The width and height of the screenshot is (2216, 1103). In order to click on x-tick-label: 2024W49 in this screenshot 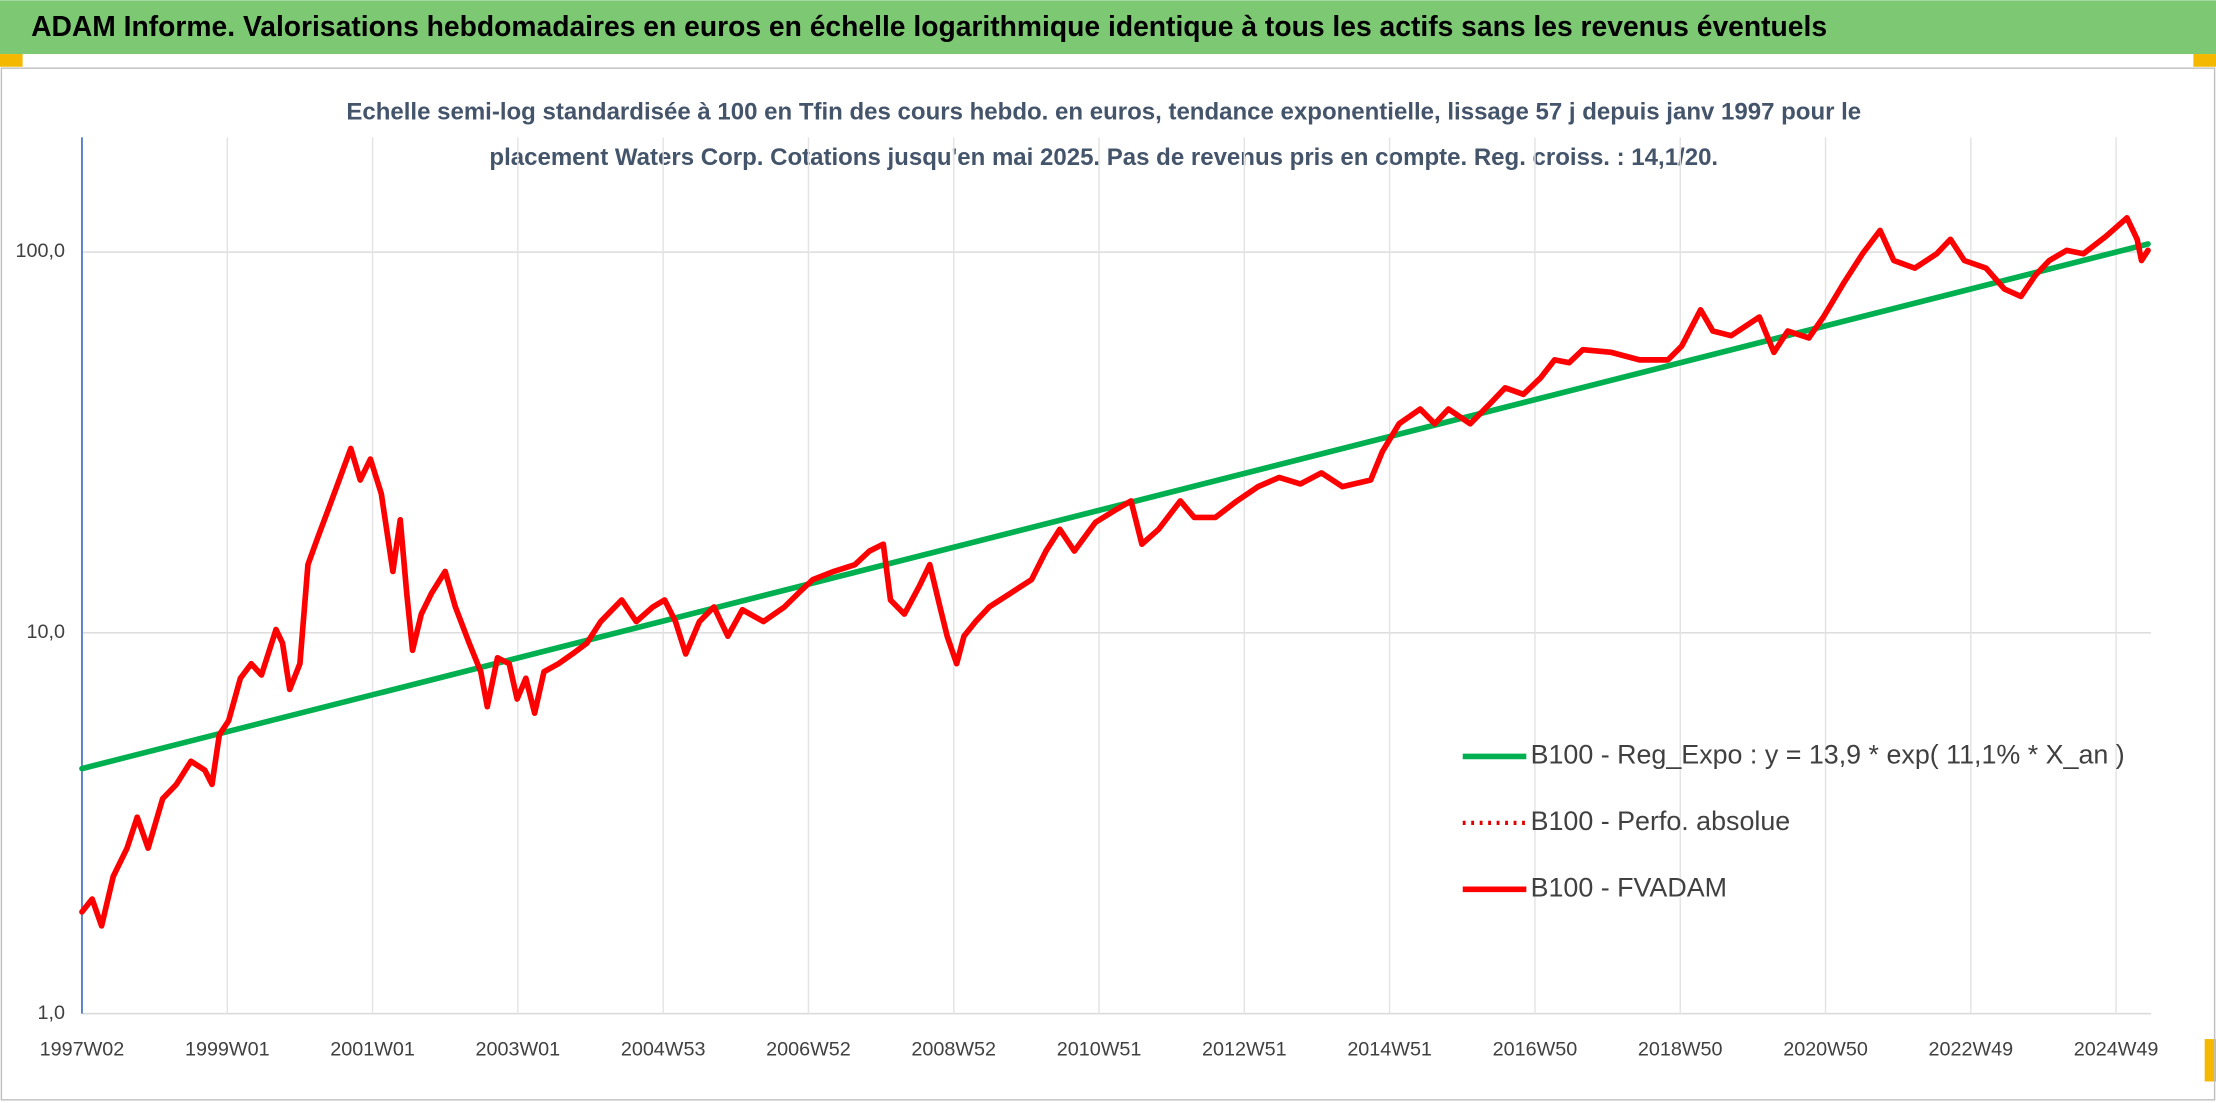, I will do `click(2116, 1050)`.